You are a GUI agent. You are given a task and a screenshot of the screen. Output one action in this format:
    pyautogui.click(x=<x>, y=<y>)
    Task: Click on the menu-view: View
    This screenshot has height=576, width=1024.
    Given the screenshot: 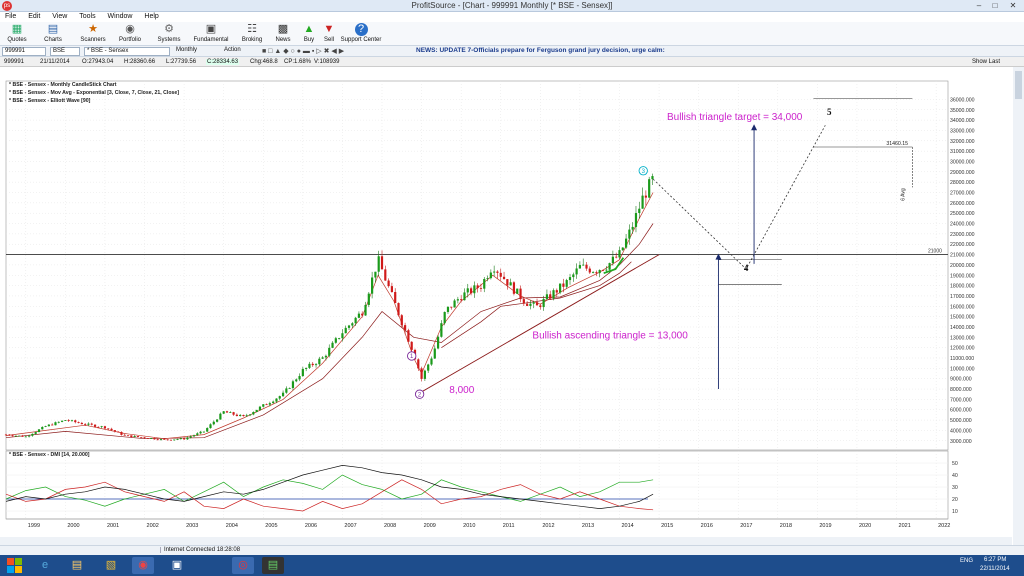 What is the action you would take?
    pyautogui.click(x=60, y=16)
    